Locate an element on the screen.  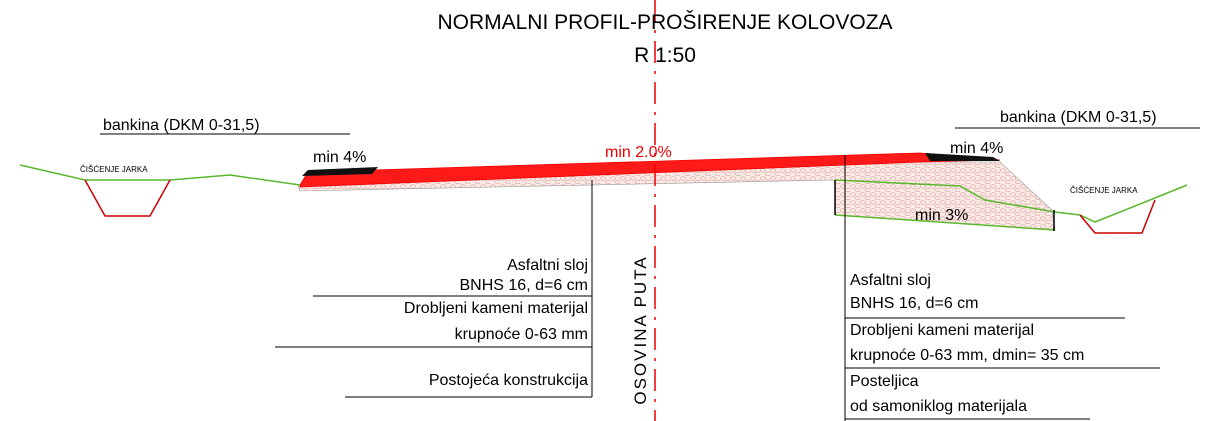
right-shoulder is located at coordinates (962, 157).